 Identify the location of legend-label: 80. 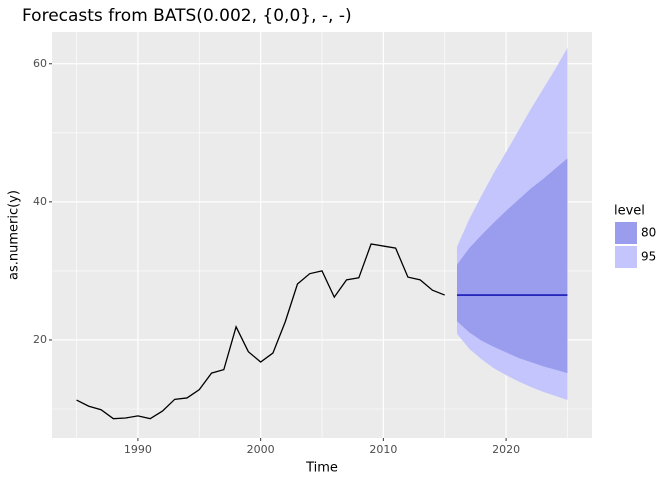
(648, 233).